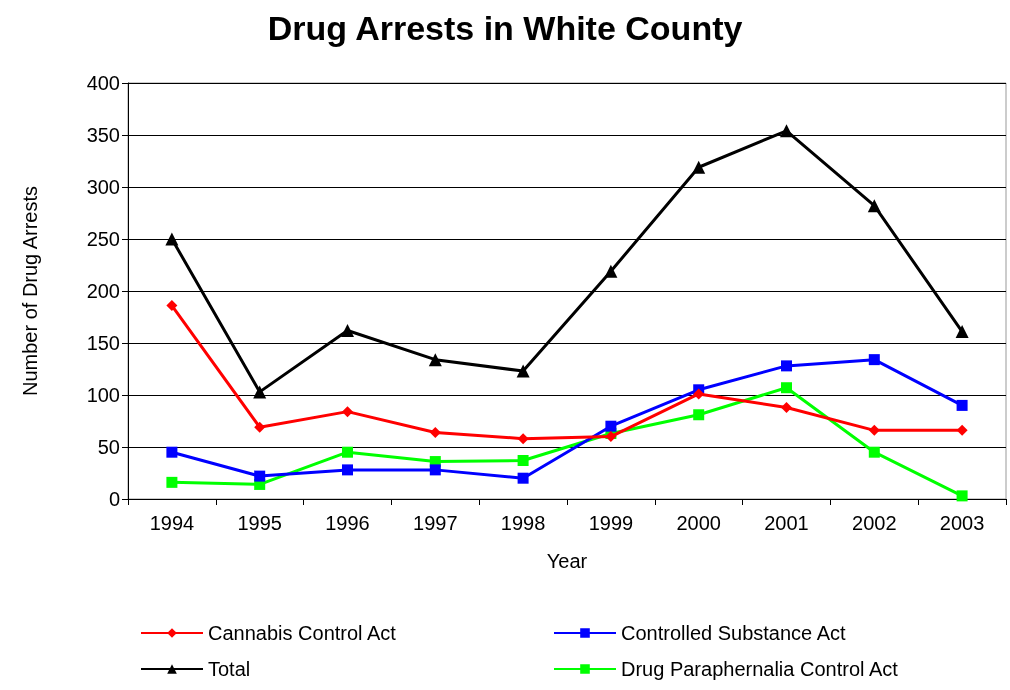 The image size is (1010, 690). I want to click on x-tick-label: 2002, so click(874, 523).